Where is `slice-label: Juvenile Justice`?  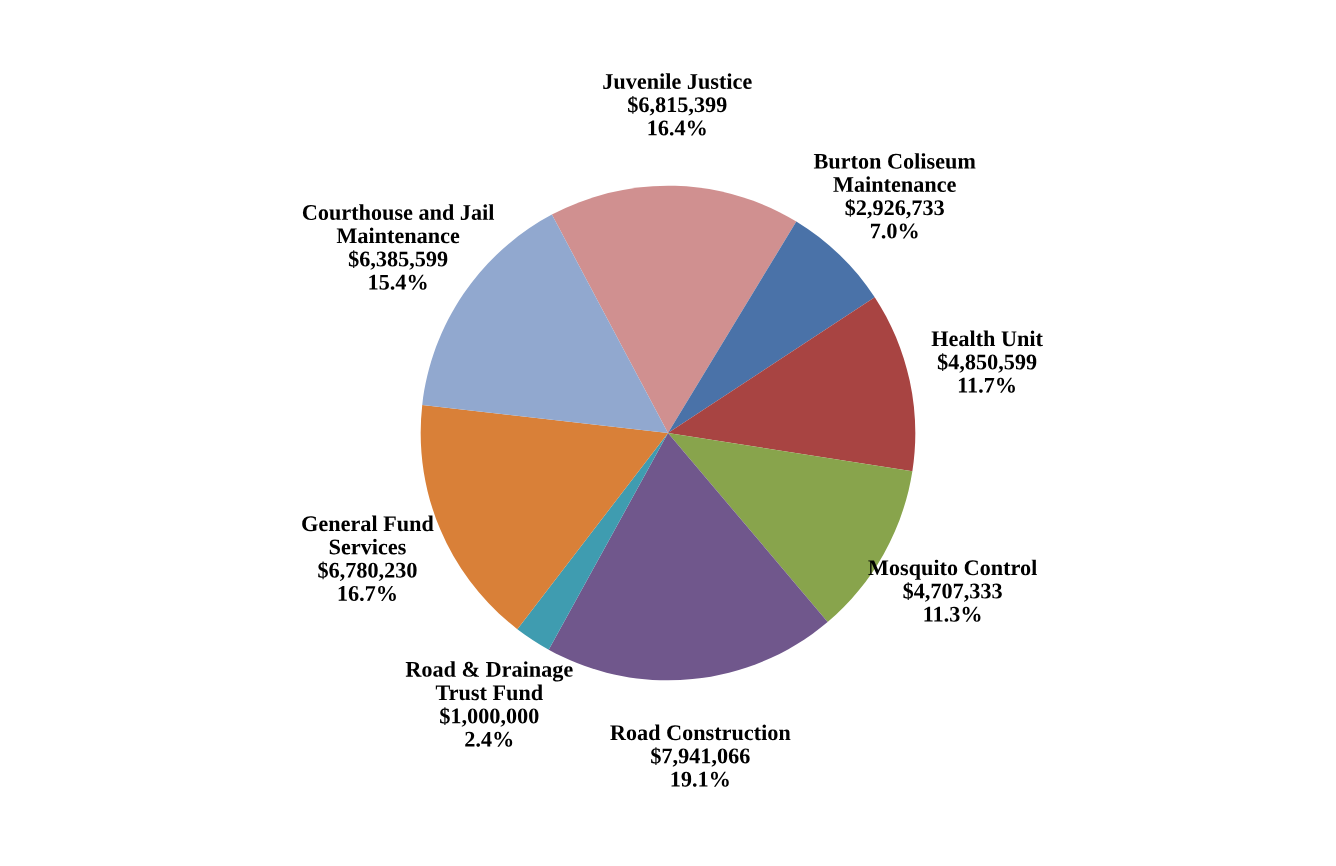
slice-label: Juvenile Justice is located at coordinates (677, 81).